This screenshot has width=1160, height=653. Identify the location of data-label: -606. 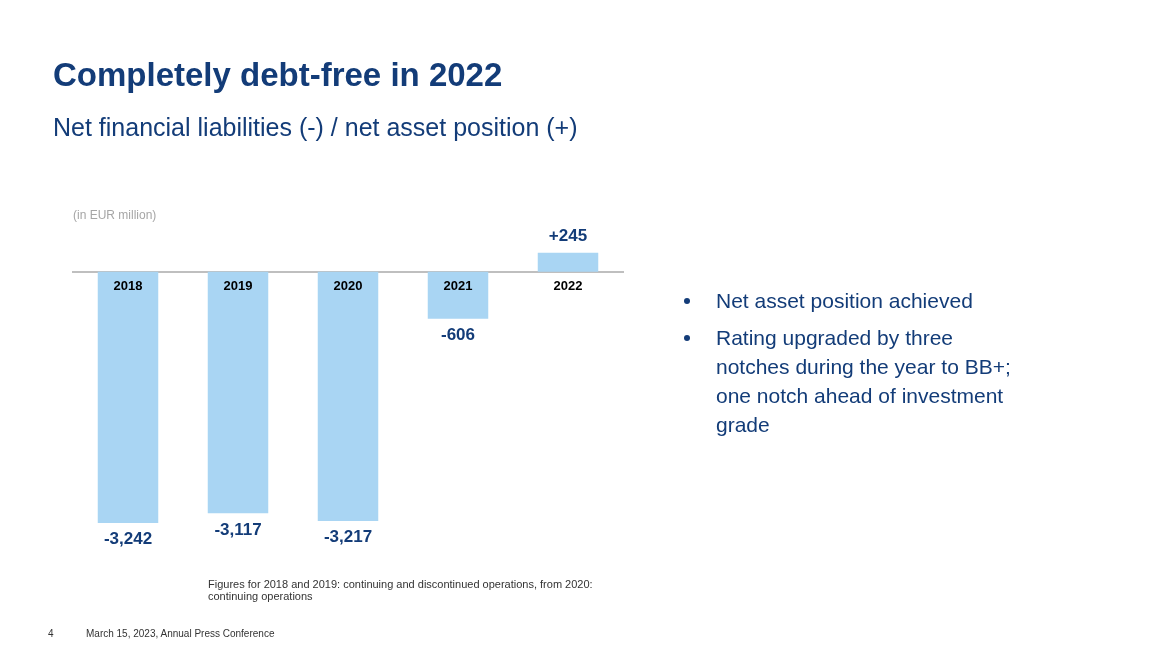
(458, 334).